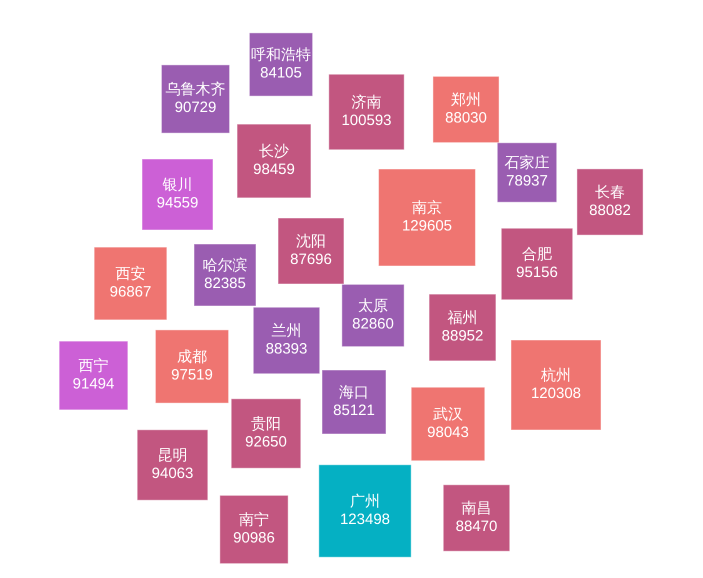 The width and height of the screenshot is (703, 578). Describe the element at coordinates (366, 121) in the screenshot. I see `data-label: 100593` at that location.